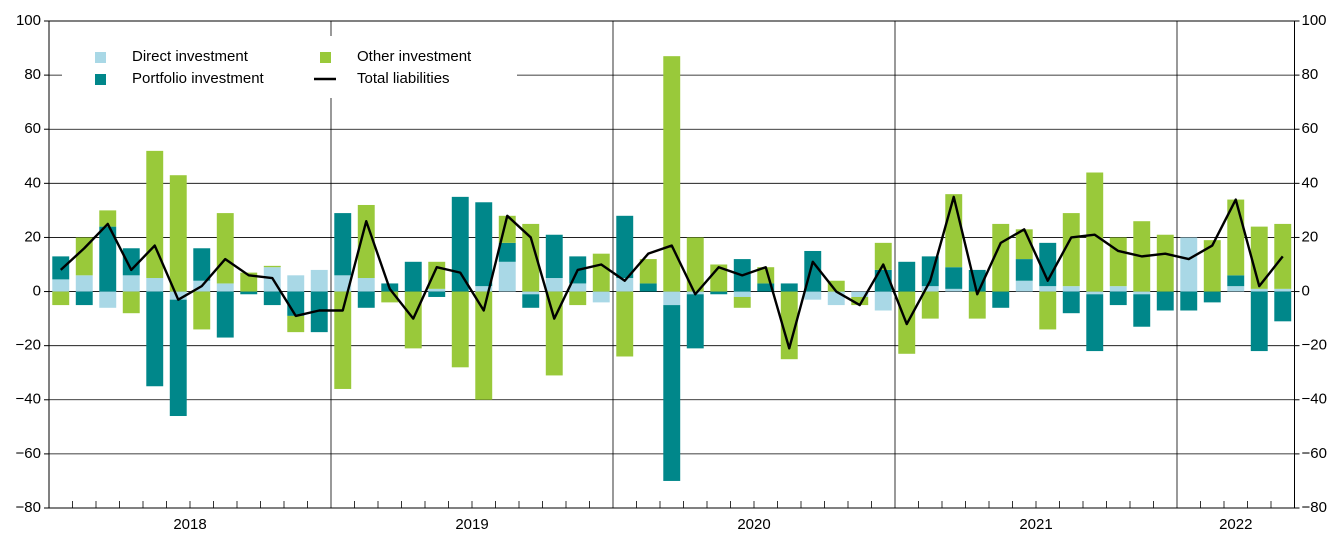  Describe the element at coordinates (1310, 182) in the screenshot. I see `y2-tick-label: 40` at that location.